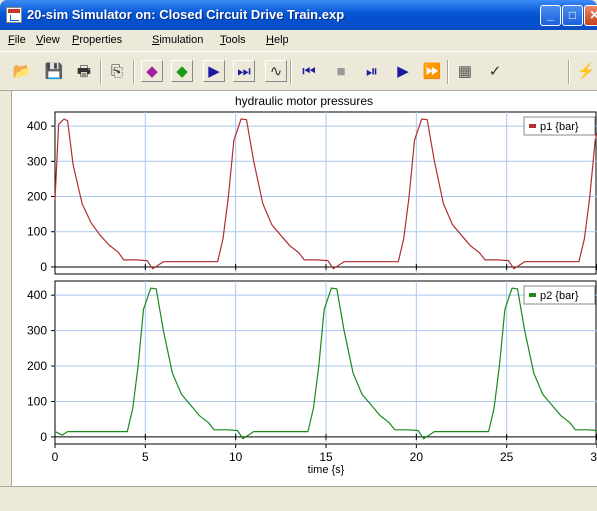 This screenshot has height=511, width=597. I want to click on menu-simulation: Simulation, so click(177, 40).